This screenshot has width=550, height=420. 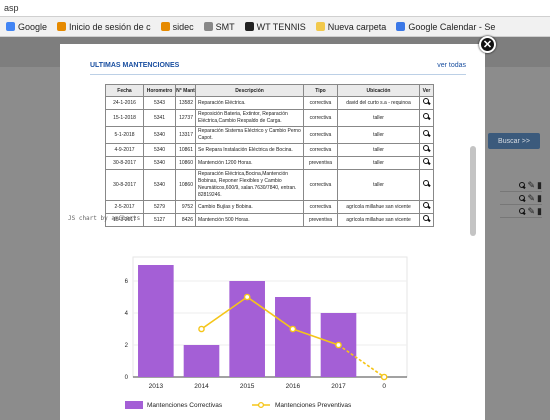 What do you see at coordinates (124, 90) in the screenshot?
I see `column-header: Fecha` at bounding box center [124, 90].